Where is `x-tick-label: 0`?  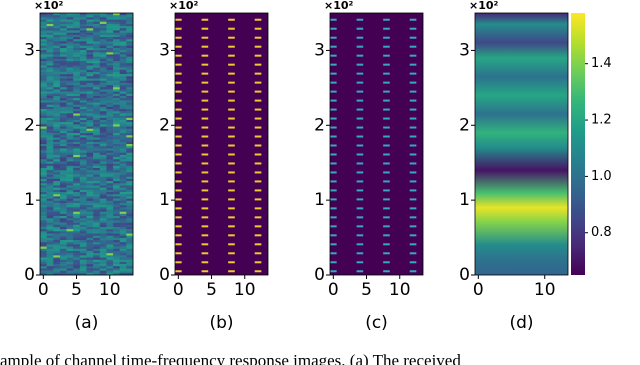 x-tick-label: 0 is located at coordinates (333, 290).